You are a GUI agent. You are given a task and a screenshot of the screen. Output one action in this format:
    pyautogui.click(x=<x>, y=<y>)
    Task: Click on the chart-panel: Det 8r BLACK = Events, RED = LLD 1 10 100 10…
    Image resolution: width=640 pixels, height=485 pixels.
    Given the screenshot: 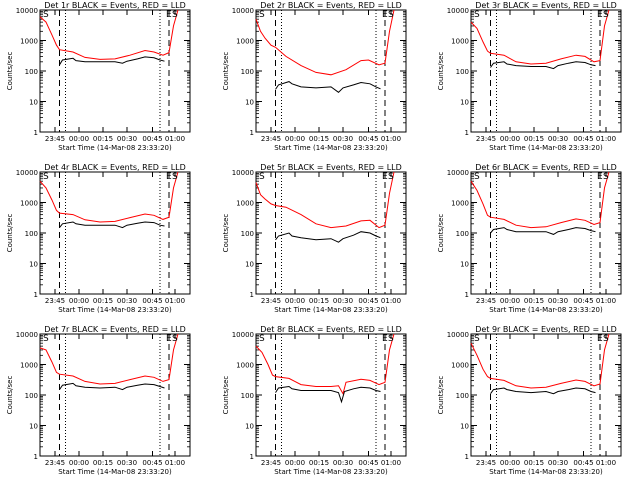 What is the action you would take?
    pyautogui.click(x=314, y=400)
    